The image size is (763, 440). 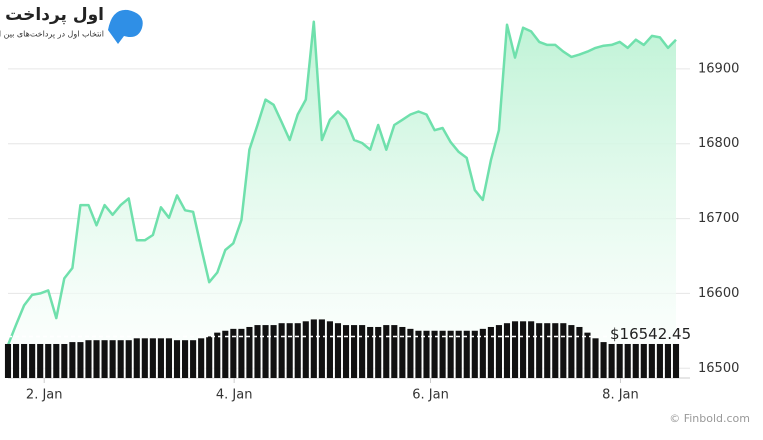 What do you see at coordinates (44, 395) in the screenshot?
I see `x-tick-label: 2. Jan` at bounding box center [44, 395].